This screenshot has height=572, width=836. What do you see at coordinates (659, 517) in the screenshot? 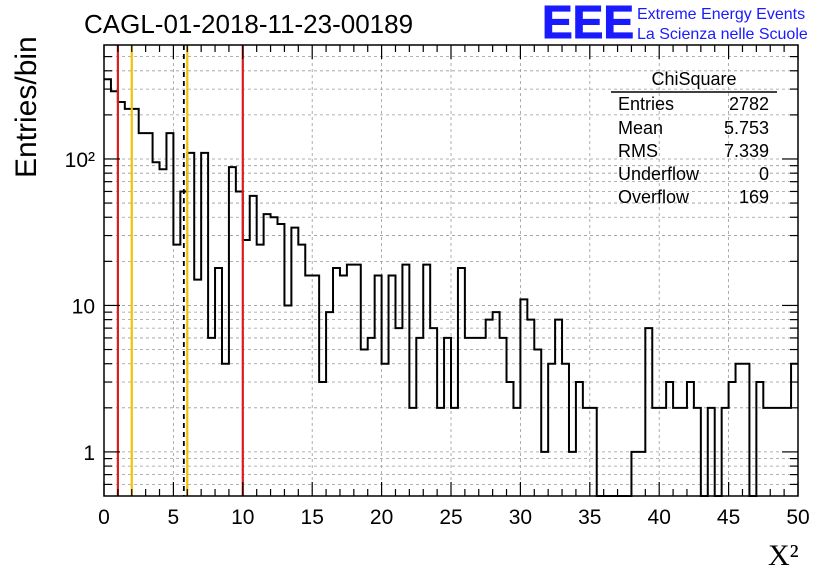
I see `x-tick-label: 40` at bounding box center [659, 517].